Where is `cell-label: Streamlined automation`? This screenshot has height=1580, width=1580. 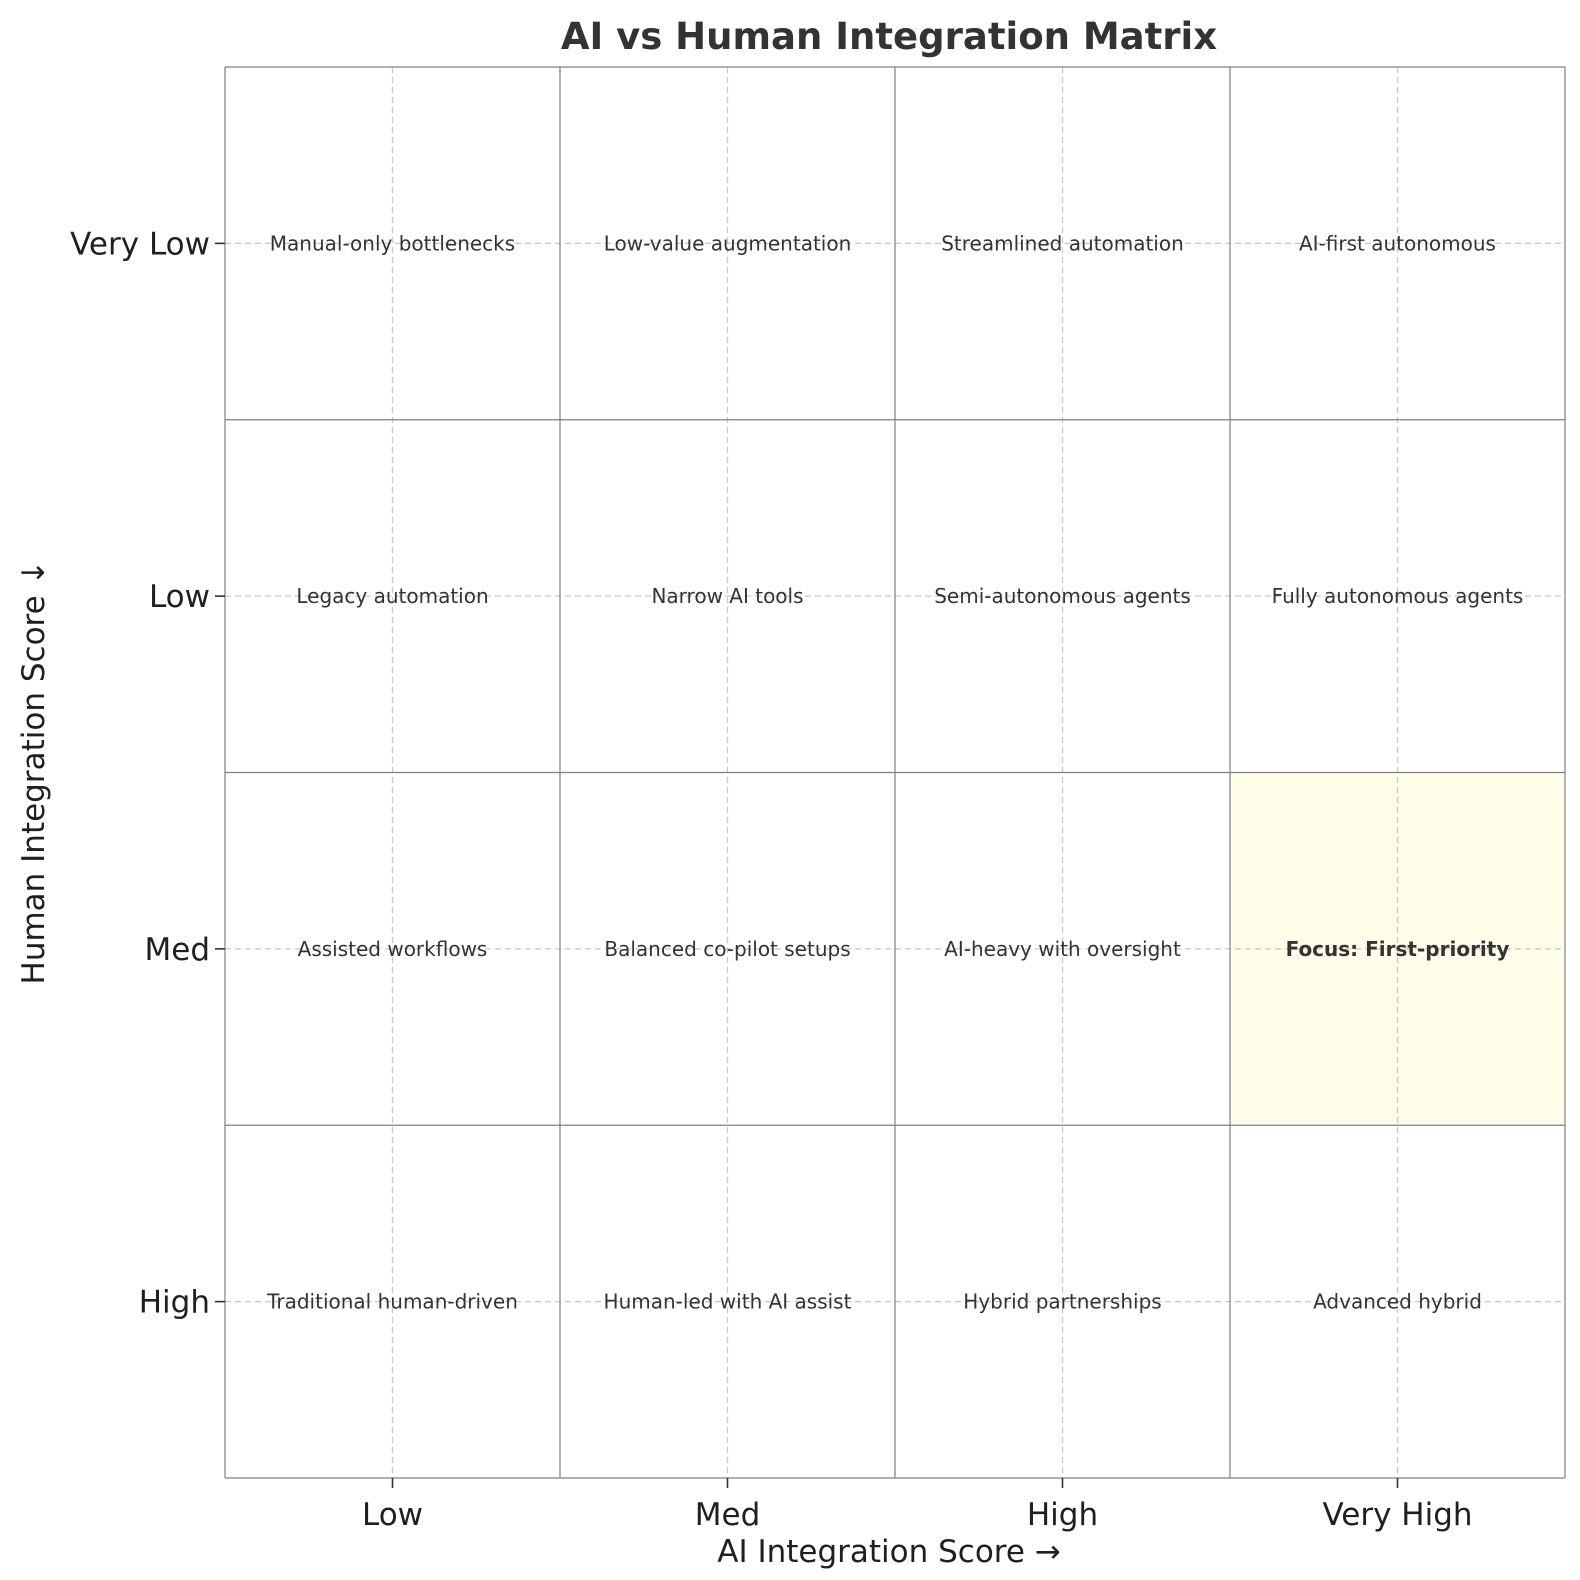
cell-label: Streamlined automation is located at coordinates (1062, 243).